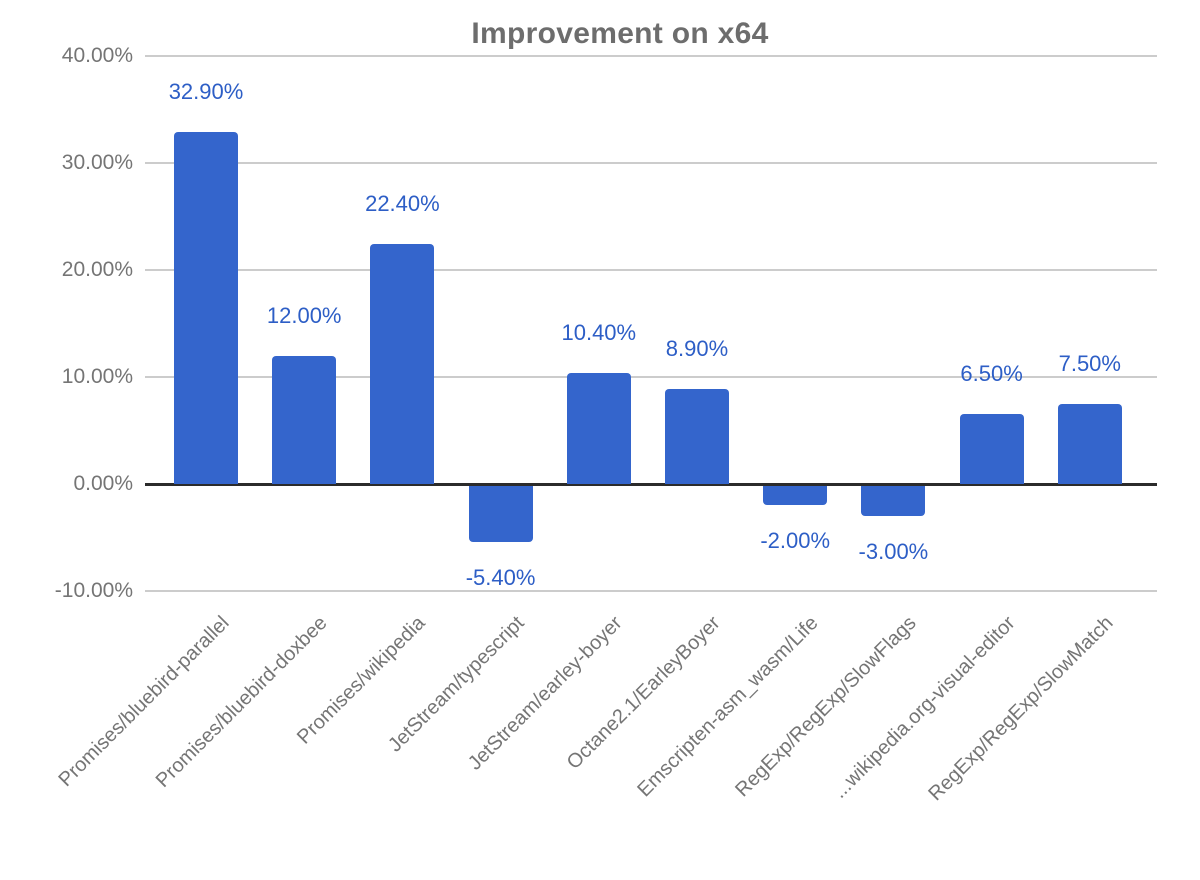 The width and height of the screenshot is (1200, 880). I want to click on bar-value-label: 12.00%, so click(304, 315).